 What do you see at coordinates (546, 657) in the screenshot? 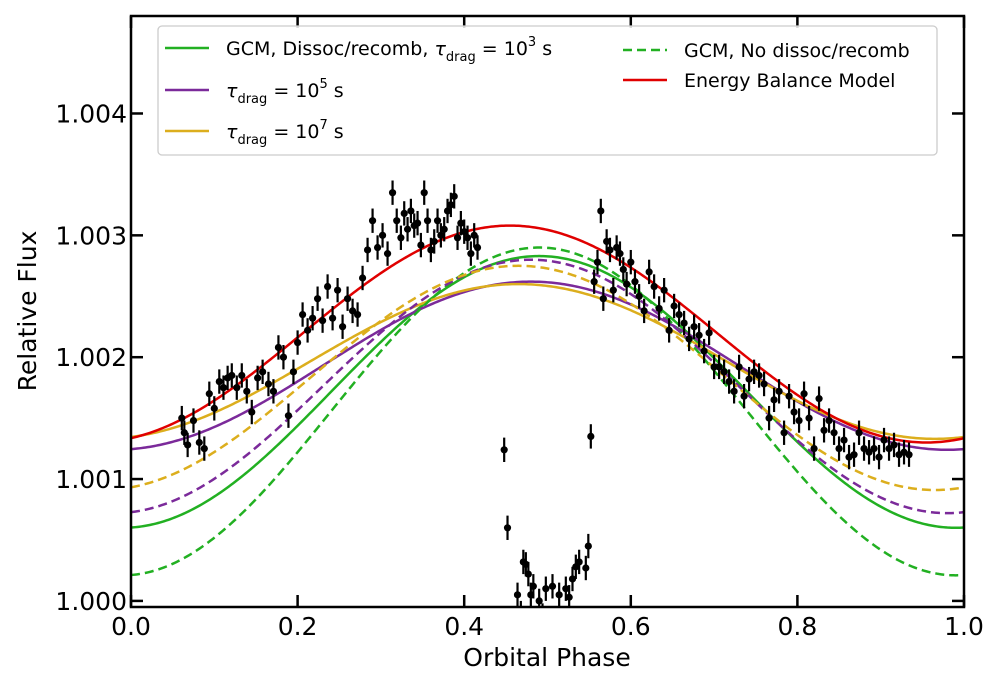
I see `x-axis-label: Orbital Phase` at bounding box center [546, 657].